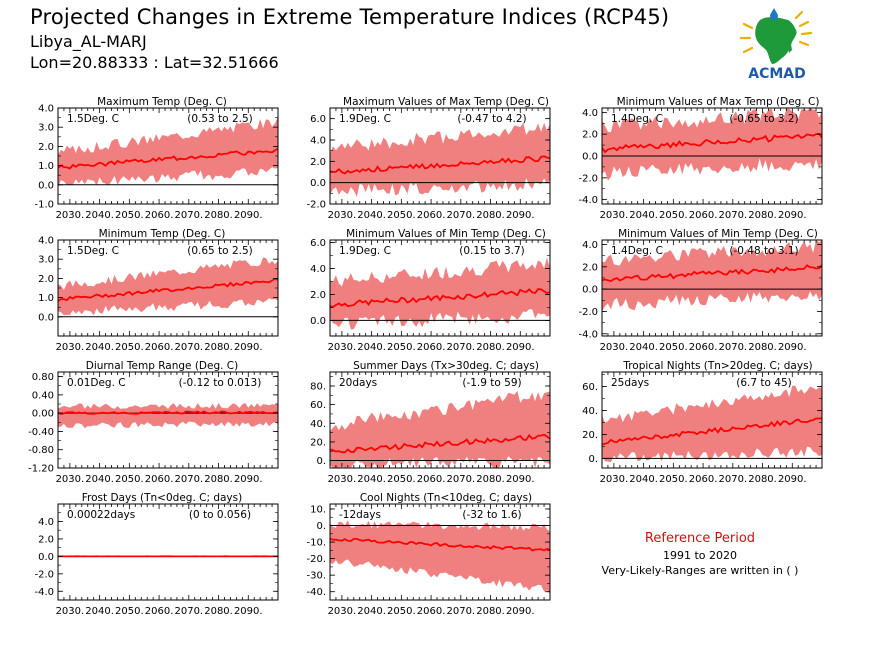  Describe the element at coordinates (46, 185) in the screenshot. I see `y-tick-label: 0.0` at that location.